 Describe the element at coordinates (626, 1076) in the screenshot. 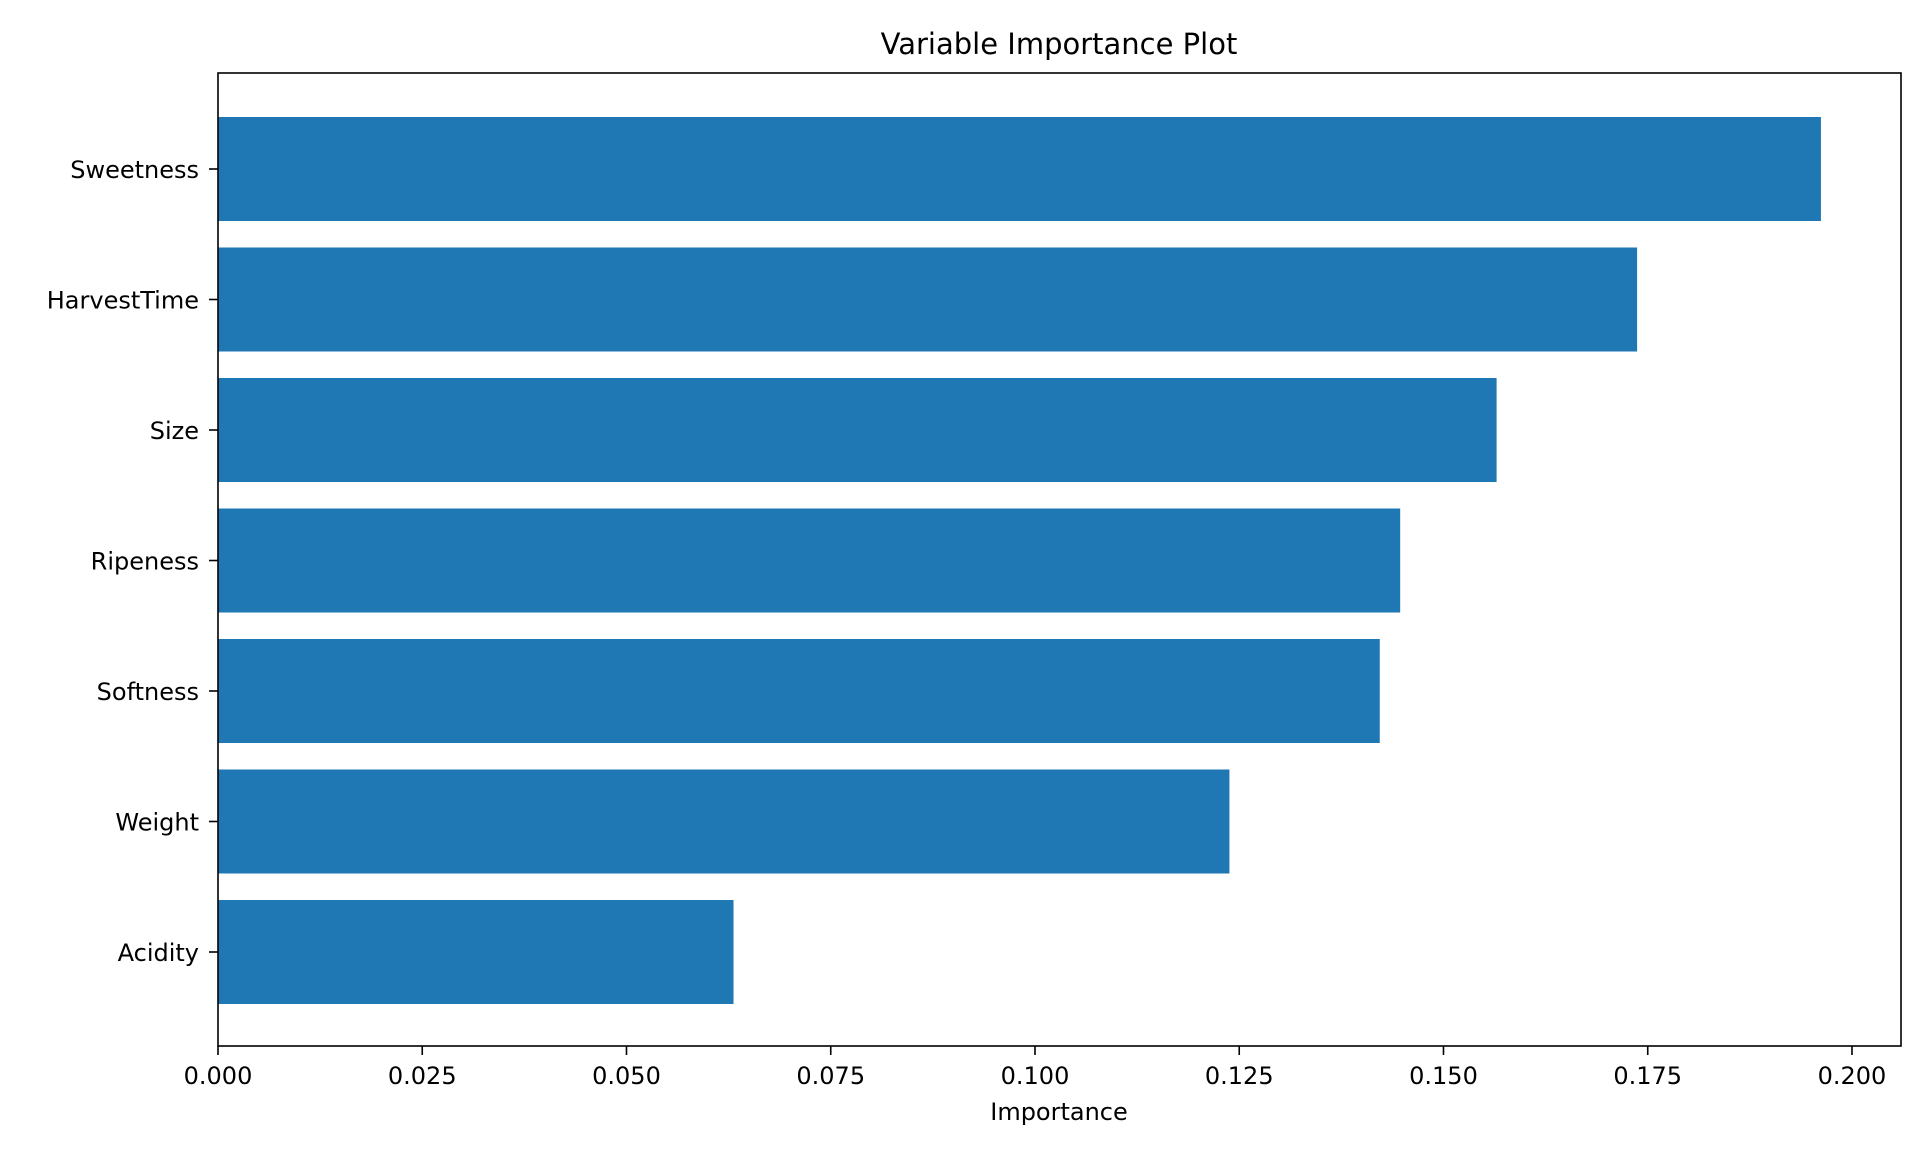

I see `x-tick-label: 0.050` at that location.